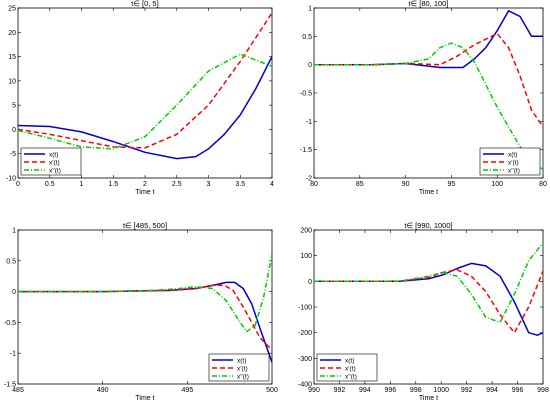  Describe the element at coordinates (18, 184) in the screenshot. I see `x-tick-label: 0` at that location.